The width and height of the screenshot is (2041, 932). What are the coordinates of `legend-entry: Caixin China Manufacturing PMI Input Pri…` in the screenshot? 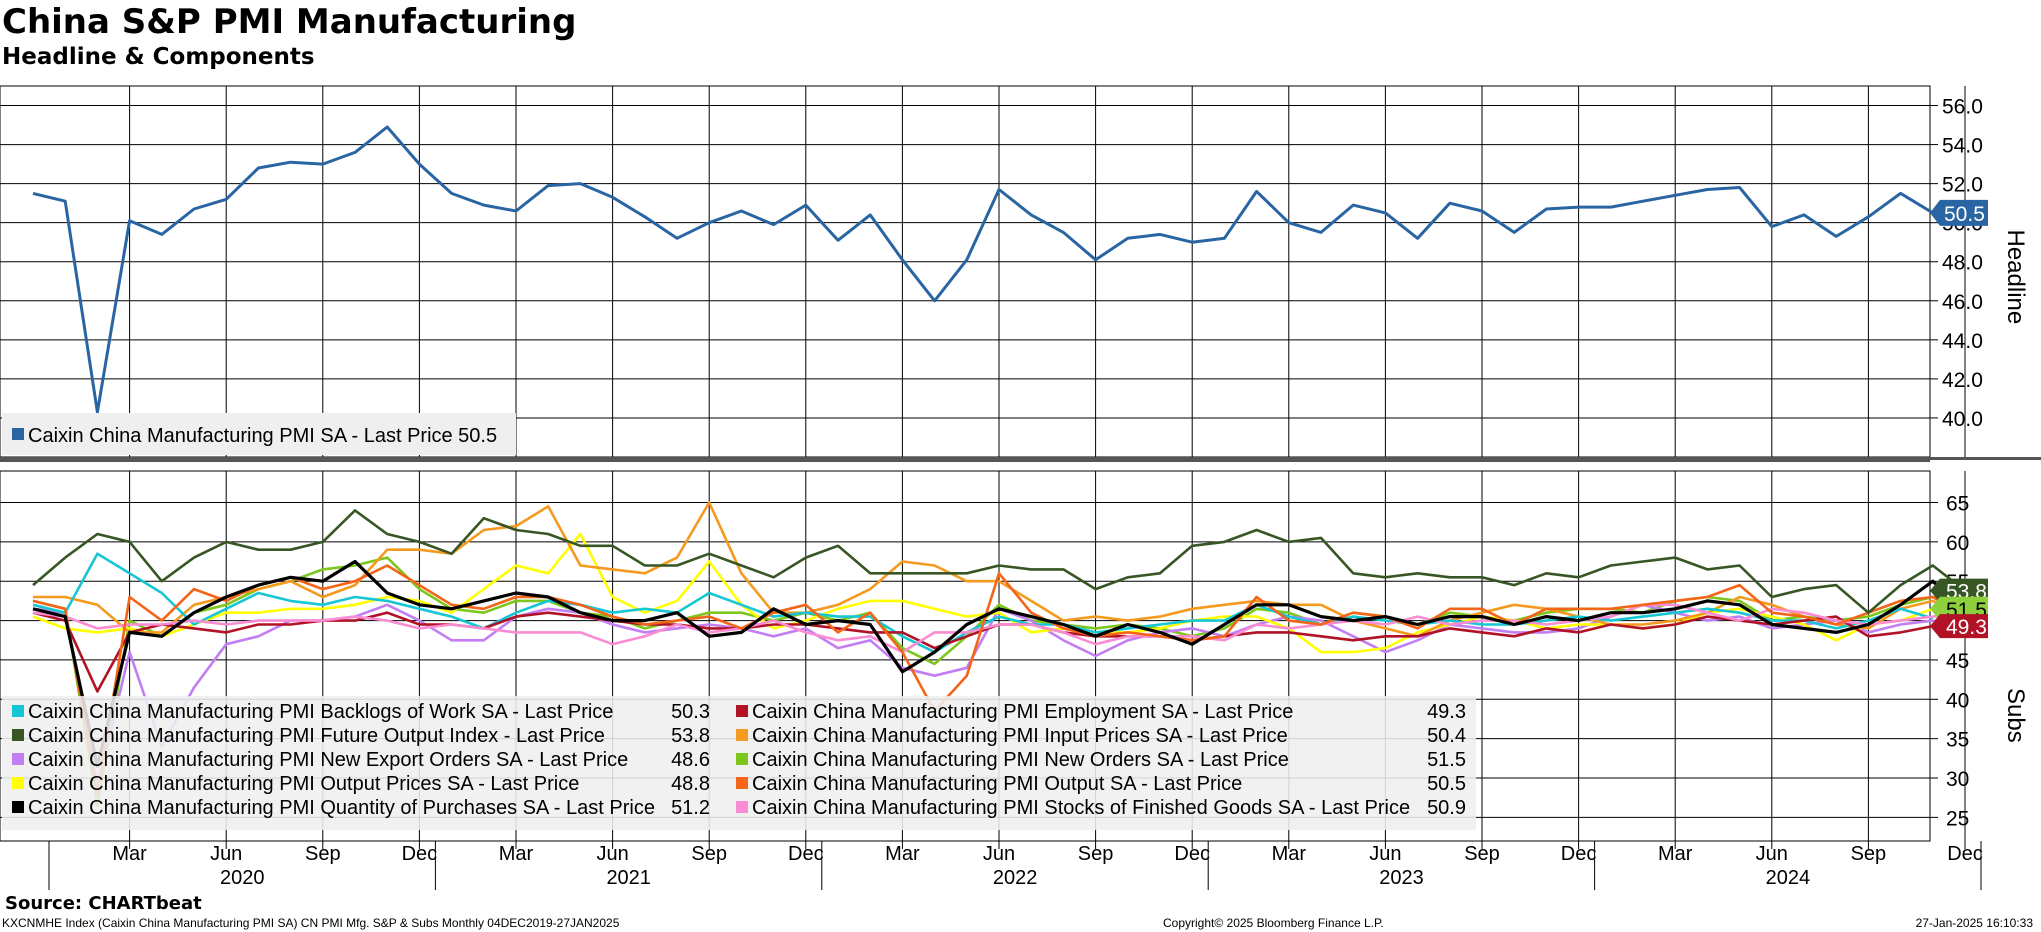 It's located at (1020, 736).